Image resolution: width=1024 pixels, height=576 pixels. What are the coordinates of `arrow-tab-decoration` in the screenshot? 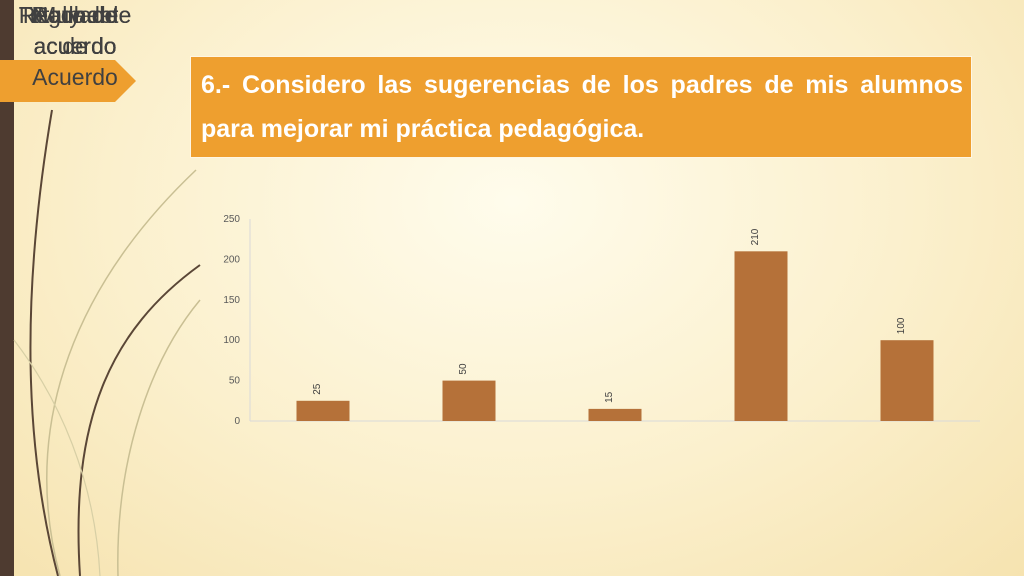 It's located at (68, 81).